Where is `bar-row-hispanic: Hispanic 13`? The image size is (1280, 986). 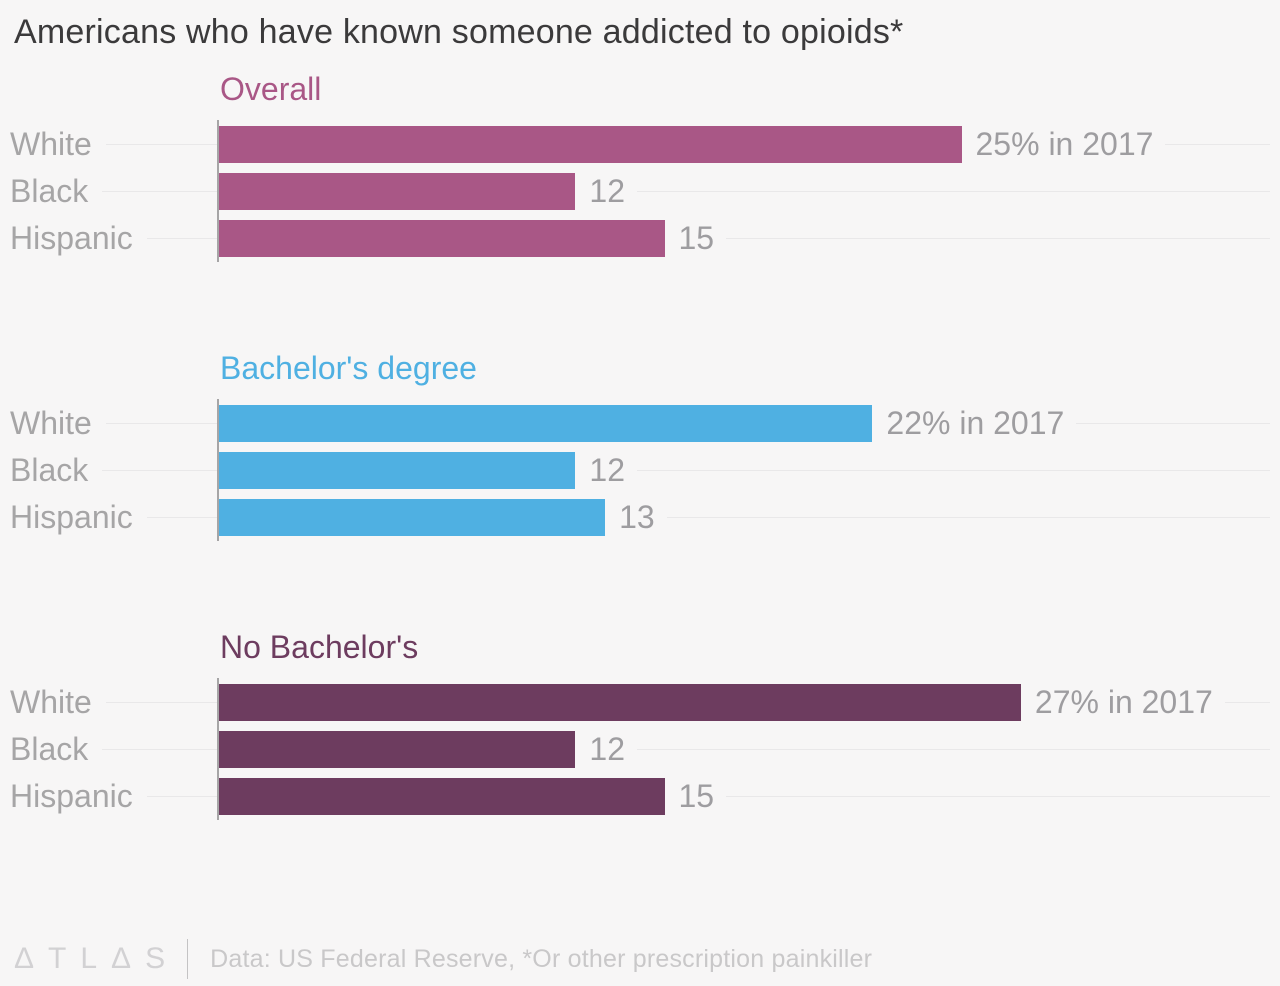 bar-row-hispanic: Hispanic 13 is located at coordinates (640, 517).